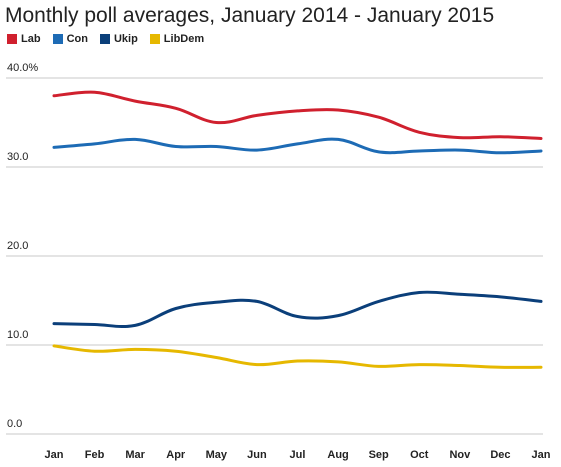 This screenshot has width=561, height=467. What do you see at coordinates (95, 455) in the screenshot?
I see `x-tick-label: Feb` at bounding box center [95, 455].